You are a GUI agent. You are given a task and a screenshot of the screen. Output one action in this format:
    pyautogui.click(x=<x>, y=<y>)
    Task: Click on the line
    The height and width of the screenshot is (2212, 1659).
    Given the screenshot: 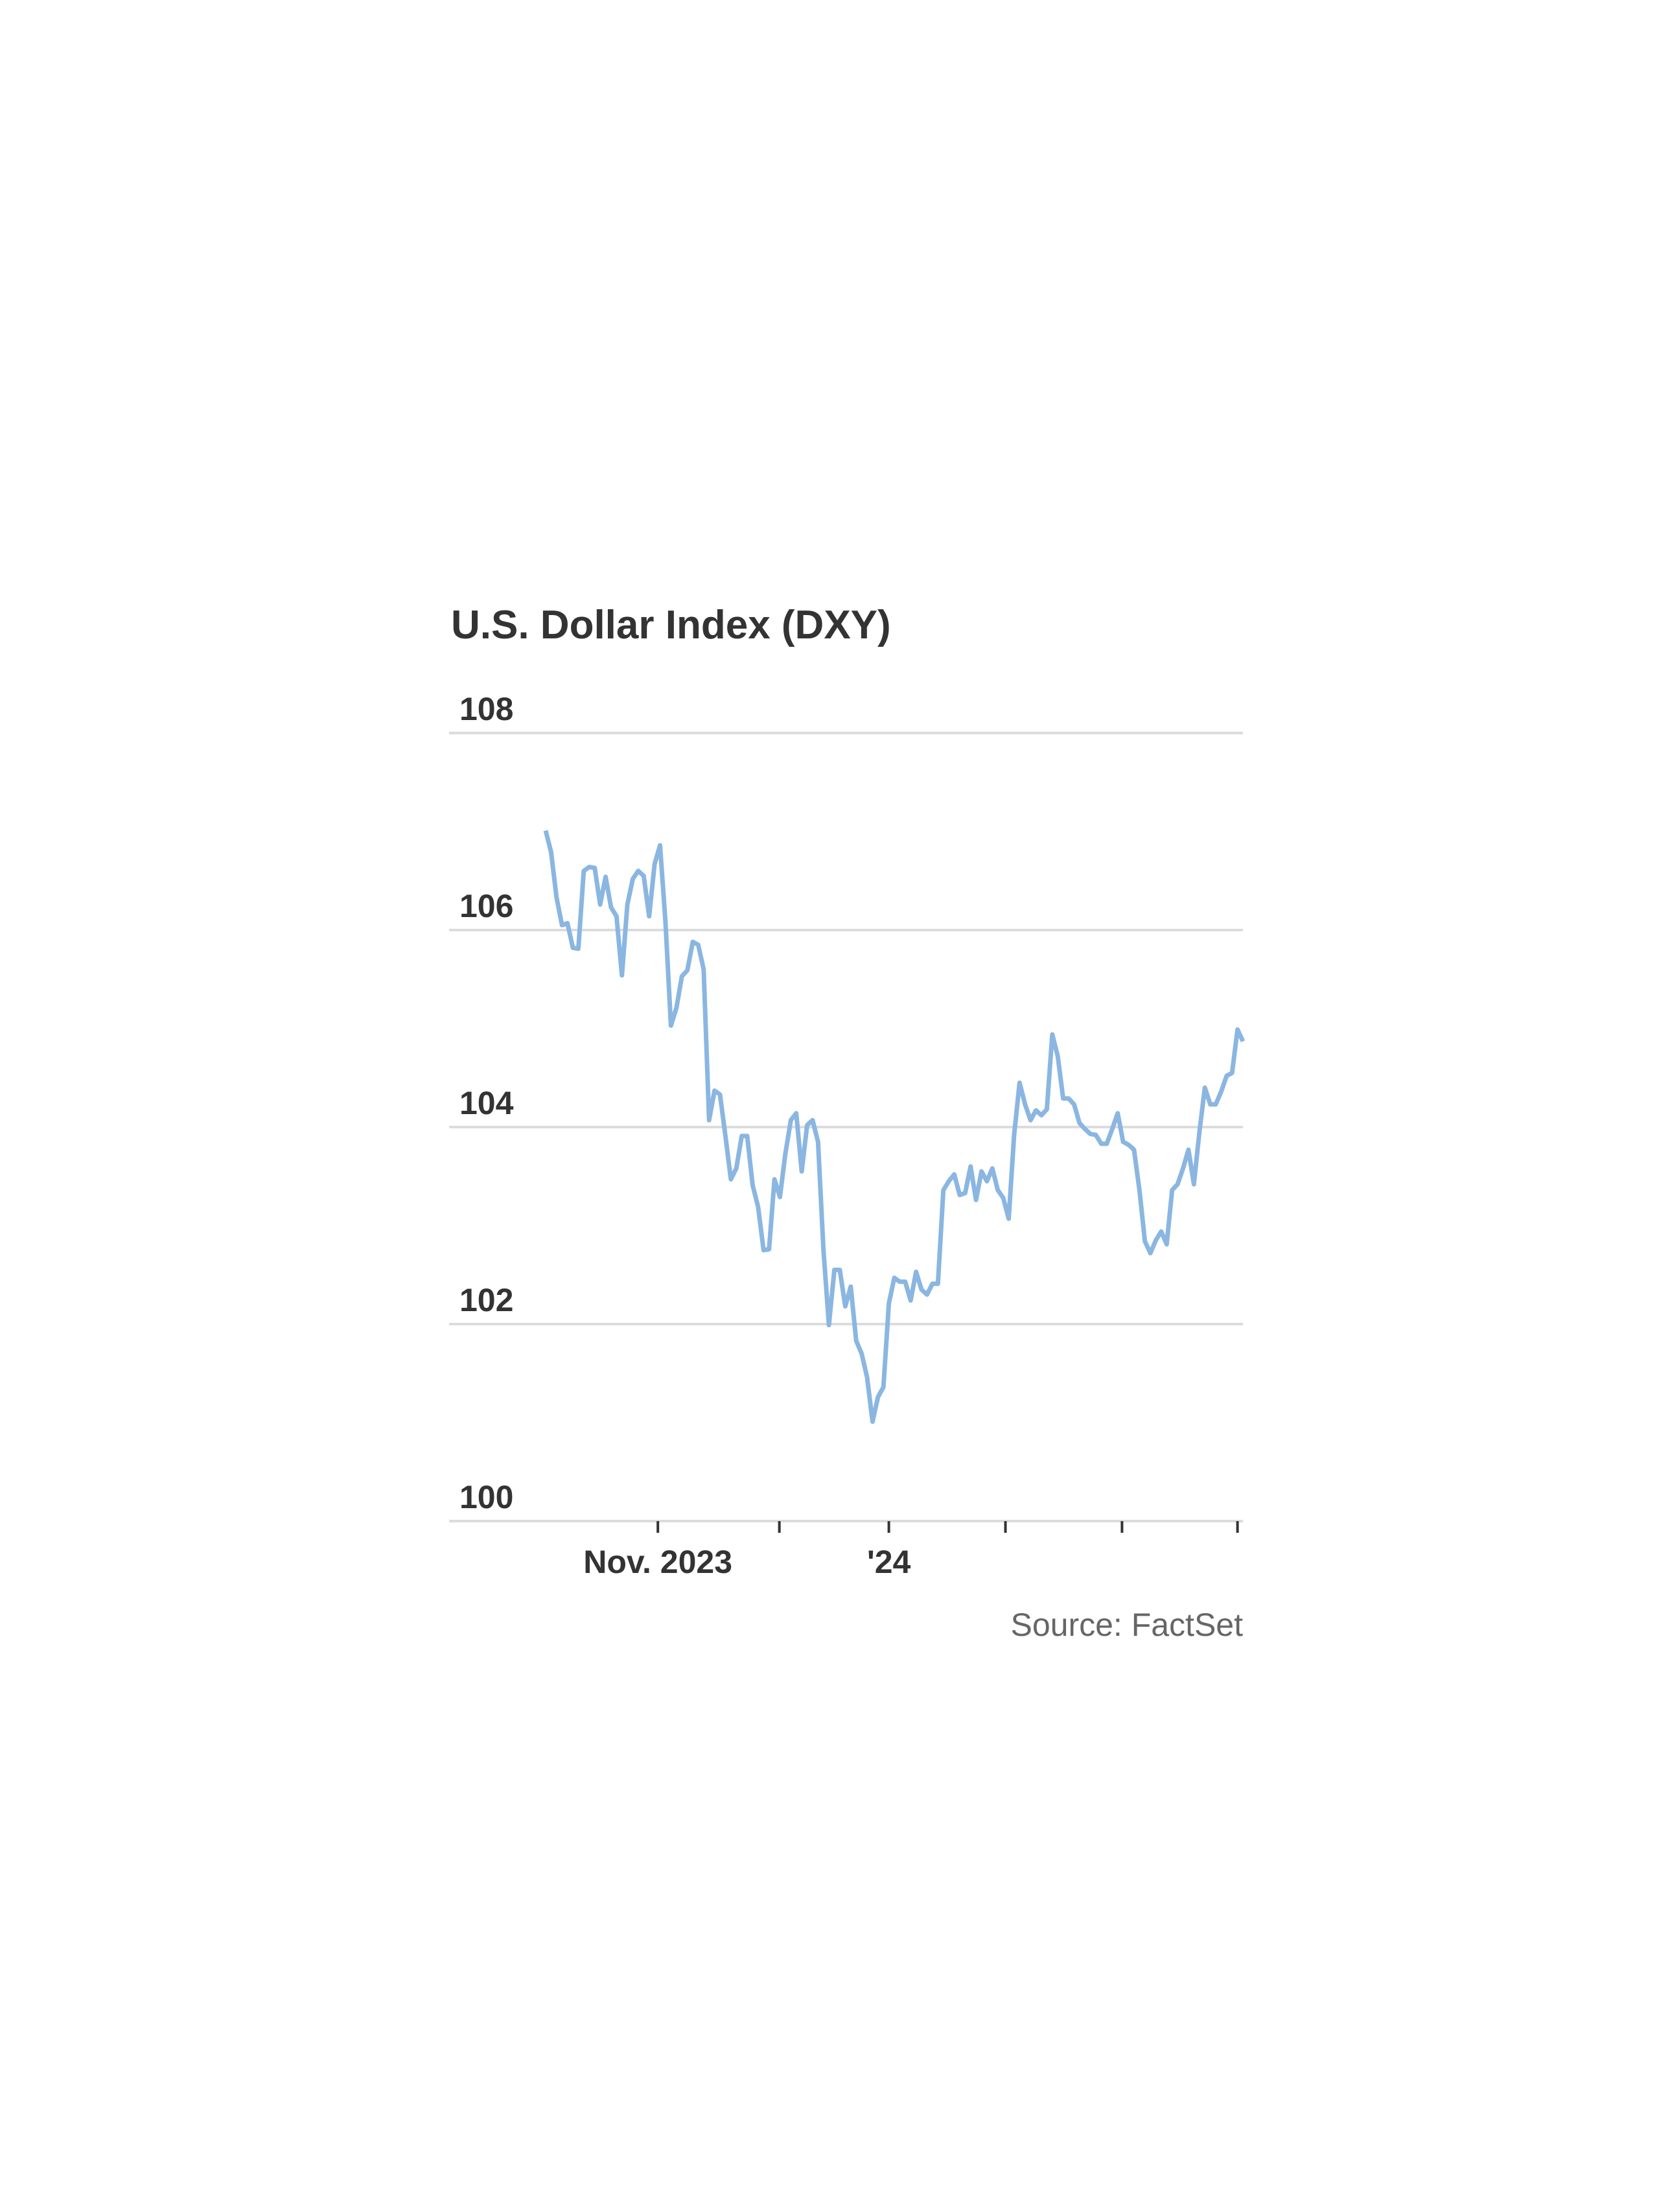 What is the action you would take?
    pyautogui.click(x=895, y=1127)
    